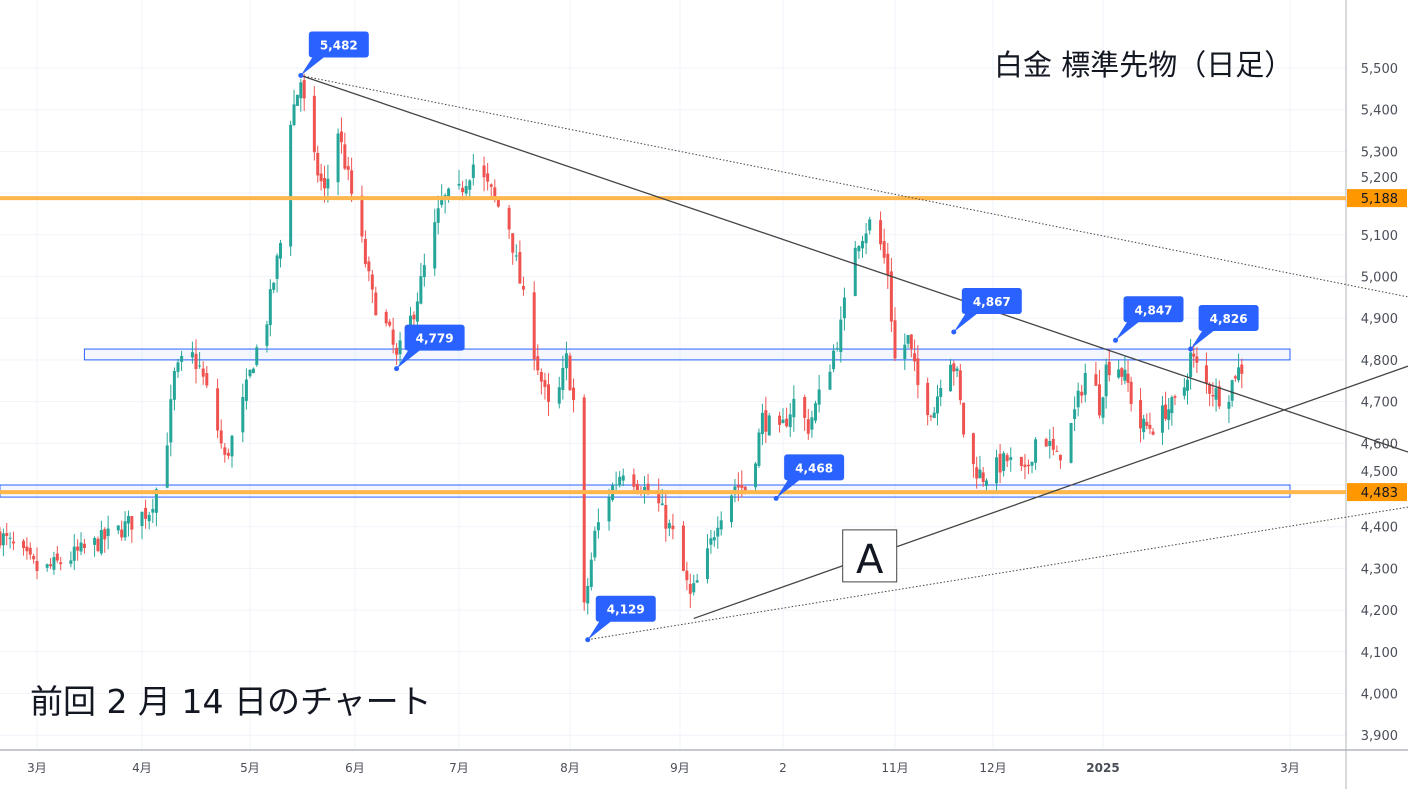  What do you see at coordinates (1379, 528) in the screenshot?
I see `y-tick-label: 4,400` at bounding box center [1379, 528].